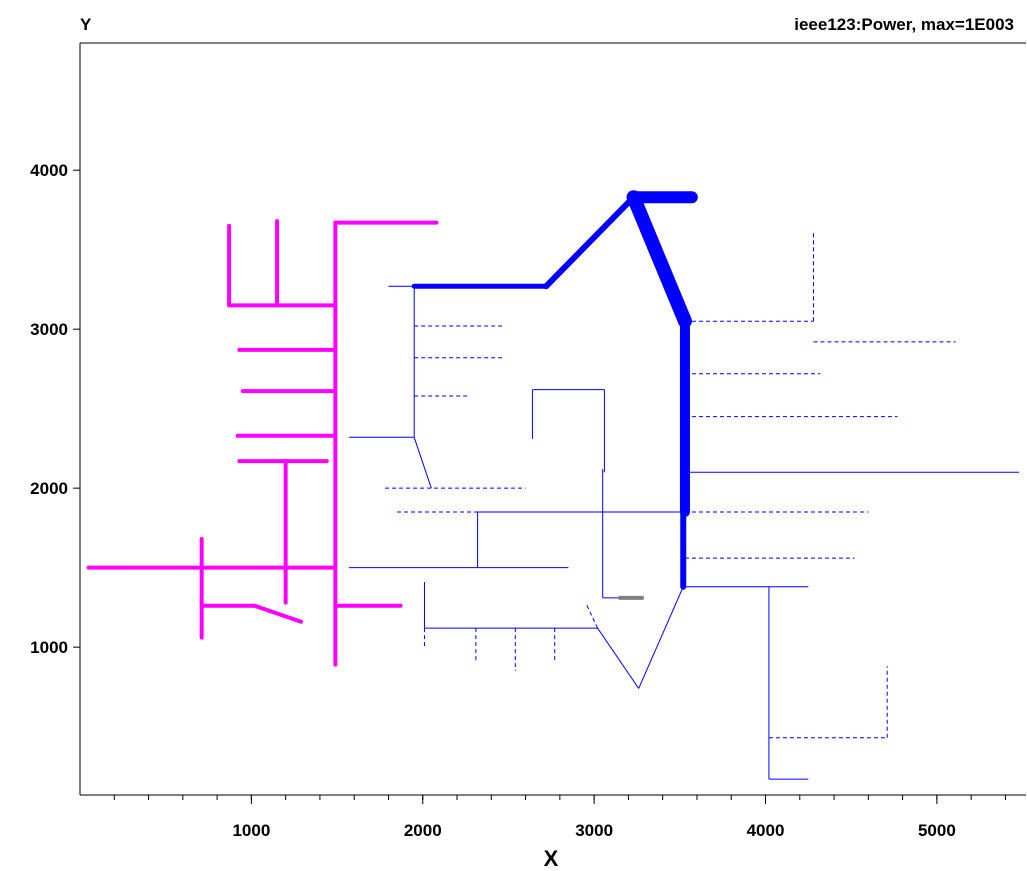  What do you see at coordinates (49, 329) in the screenshot?
I see `y-tick-label: 3000` at bounding box center [49, 329].